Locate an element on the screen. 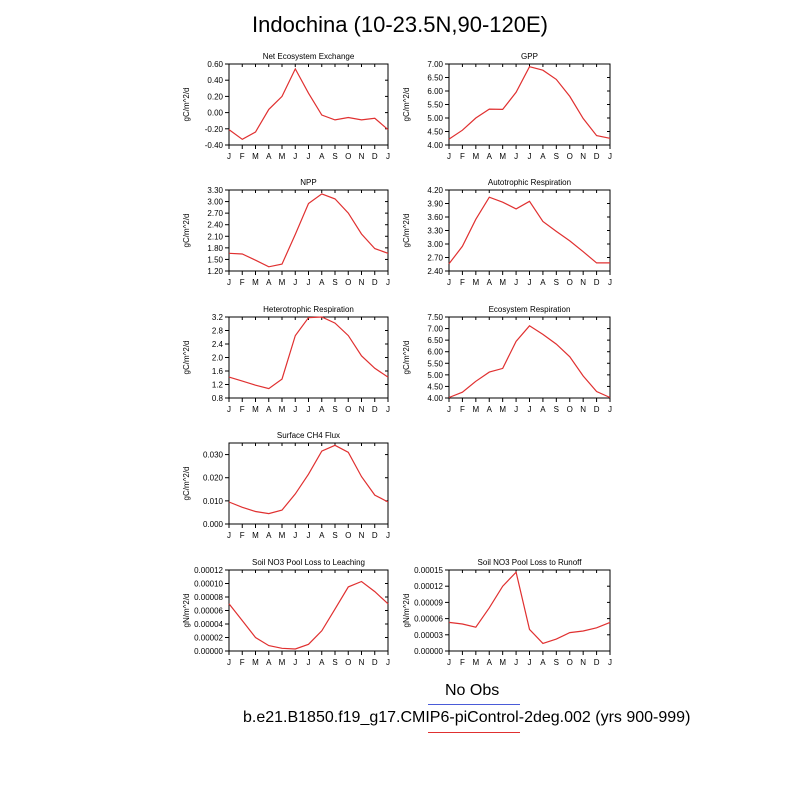 The height and width of the screenshot is (800, 800). y-tick-label: 3.90 is located at coordinates (435, 204).